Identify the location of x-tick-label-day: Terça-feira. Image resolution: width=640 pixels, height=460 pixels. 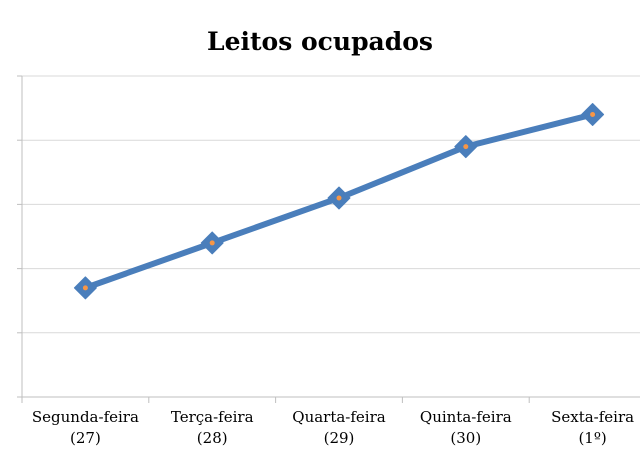
(212, 417).